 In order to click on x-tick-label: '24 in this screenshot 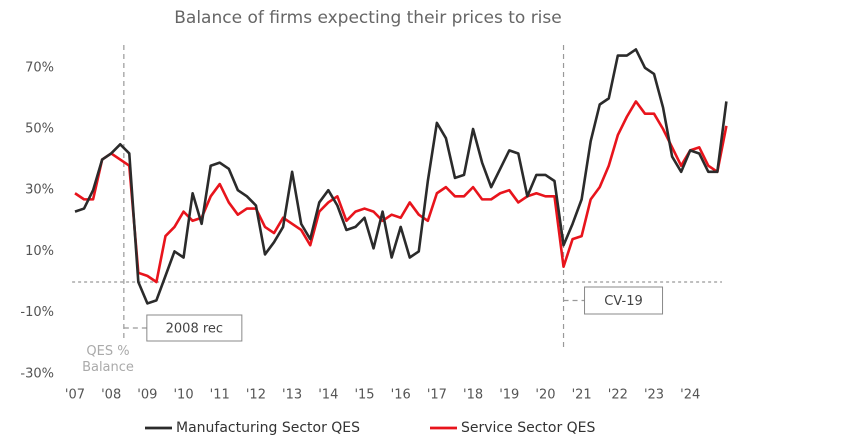, I will do `click(690, 395)`.